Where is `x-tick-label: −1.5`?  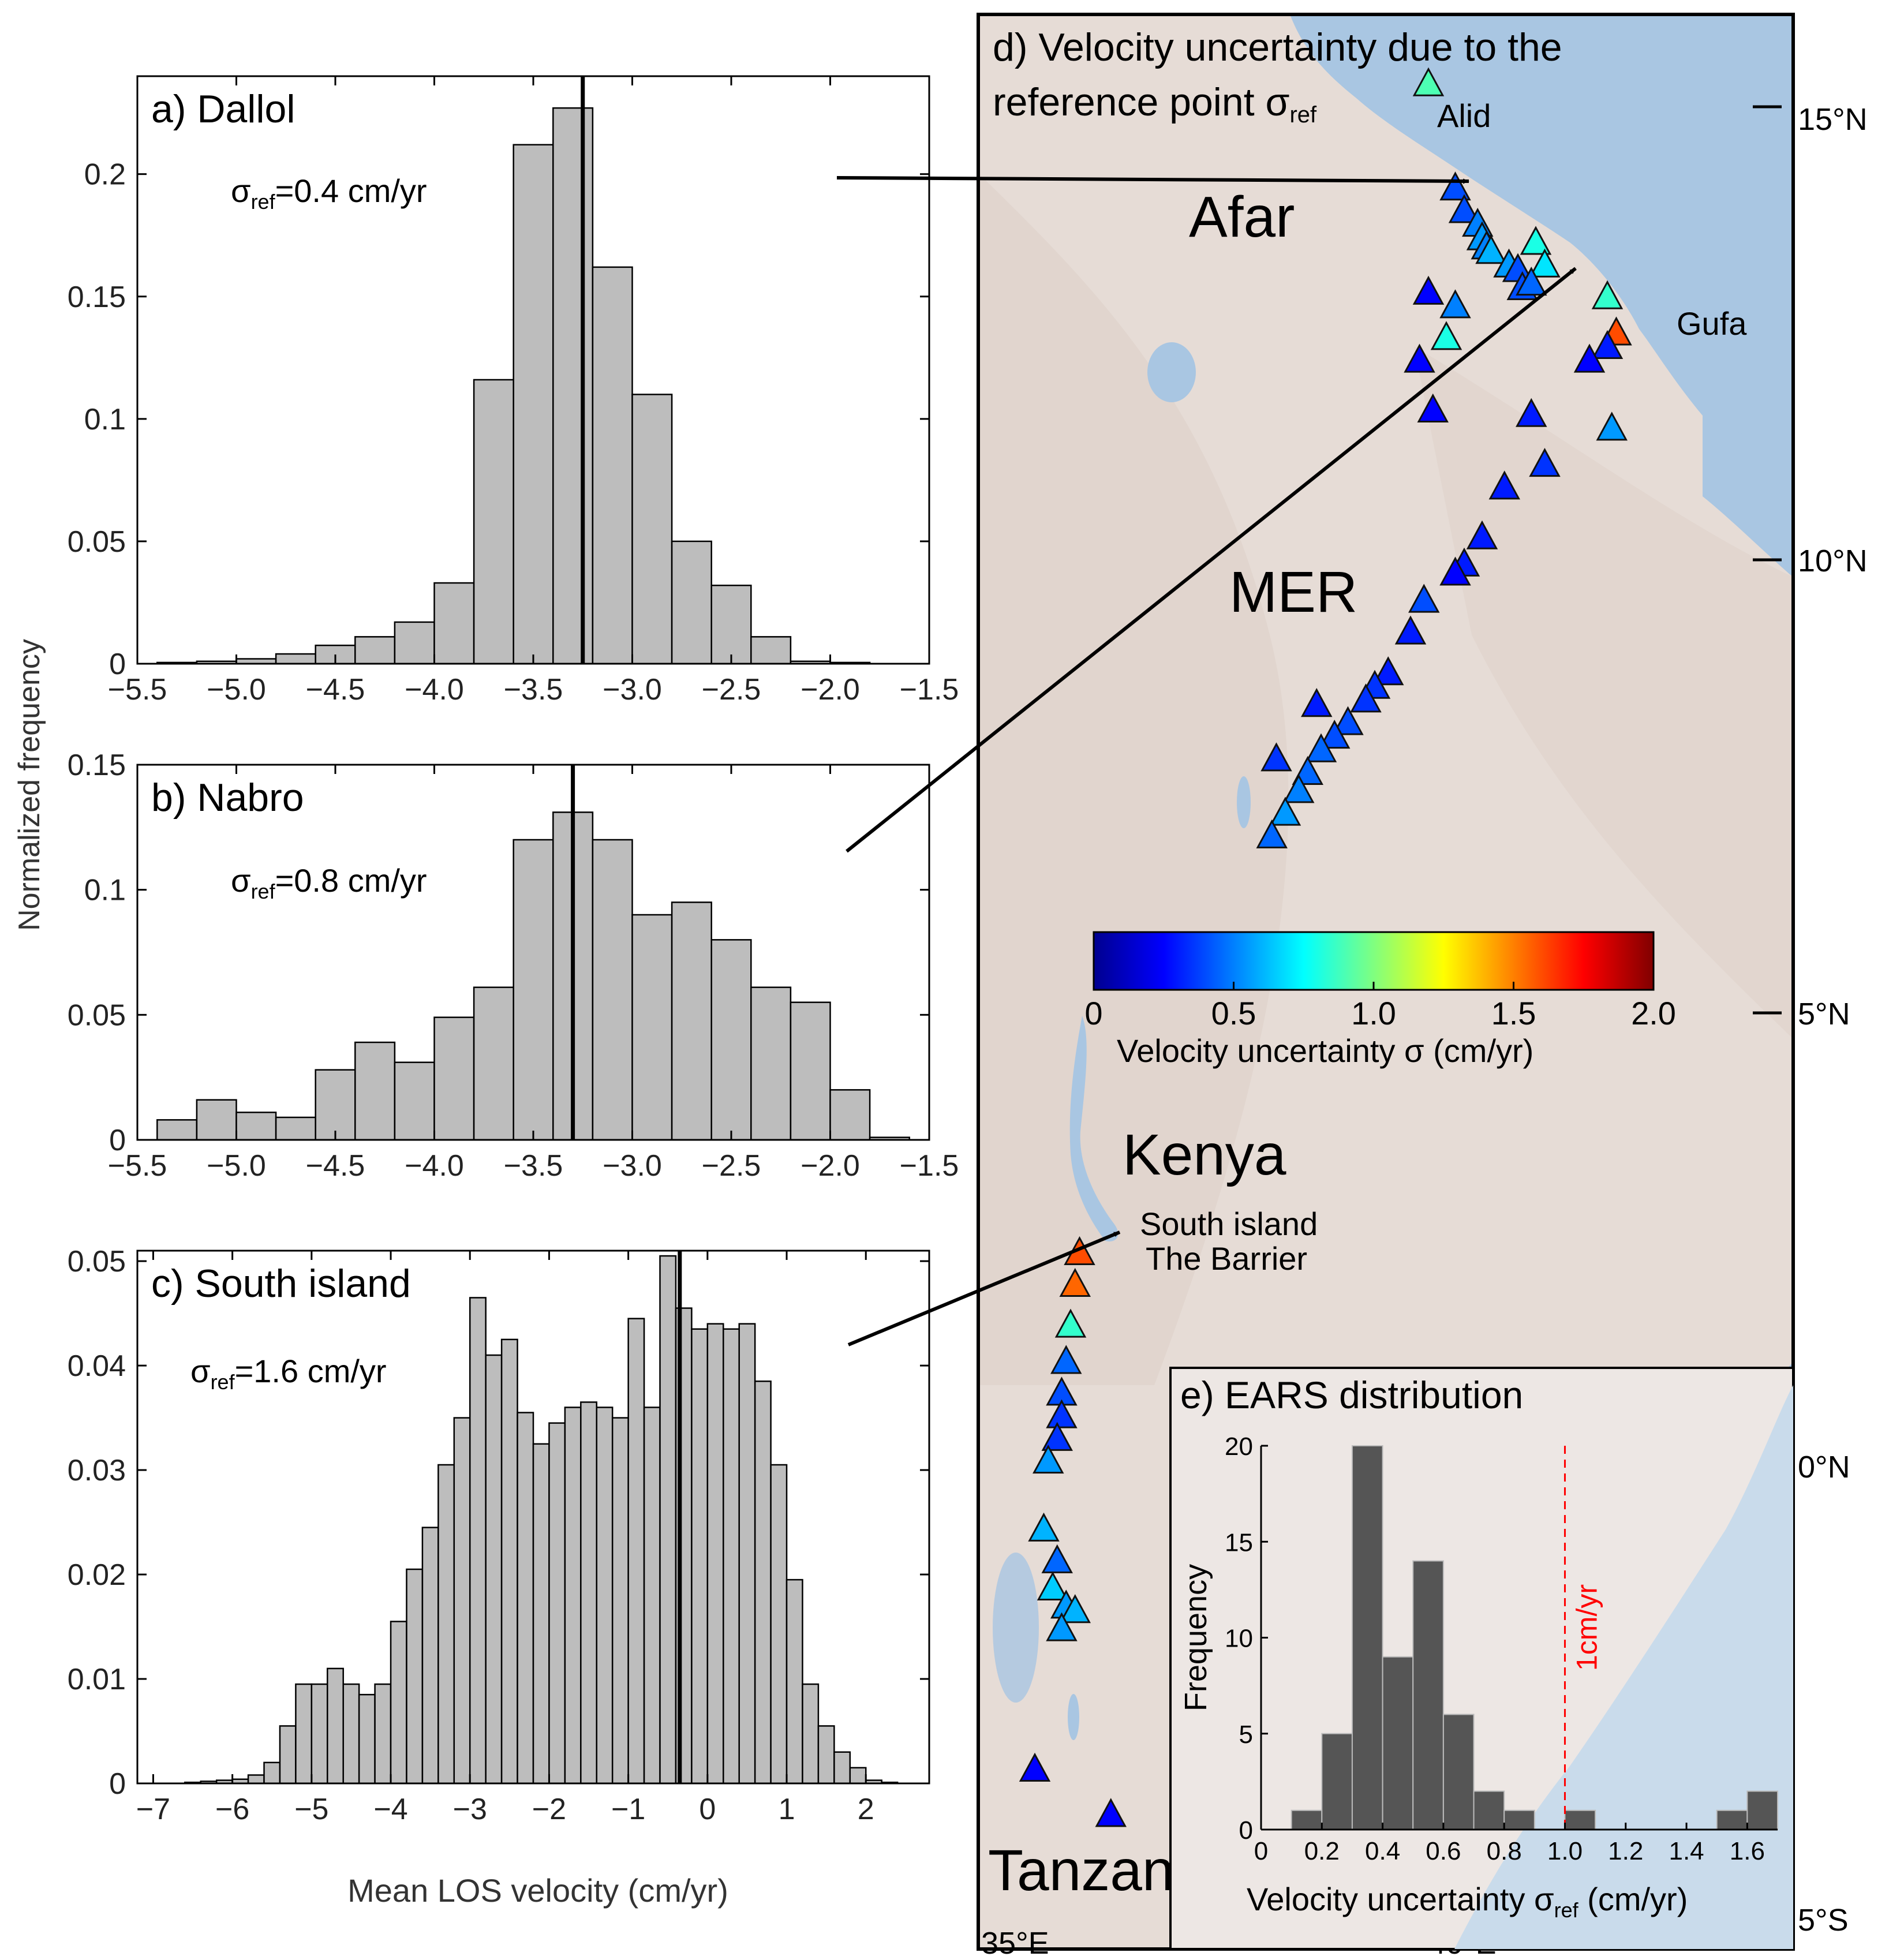 x-tick-label: −1.5 is located at coordinates (929, 689).